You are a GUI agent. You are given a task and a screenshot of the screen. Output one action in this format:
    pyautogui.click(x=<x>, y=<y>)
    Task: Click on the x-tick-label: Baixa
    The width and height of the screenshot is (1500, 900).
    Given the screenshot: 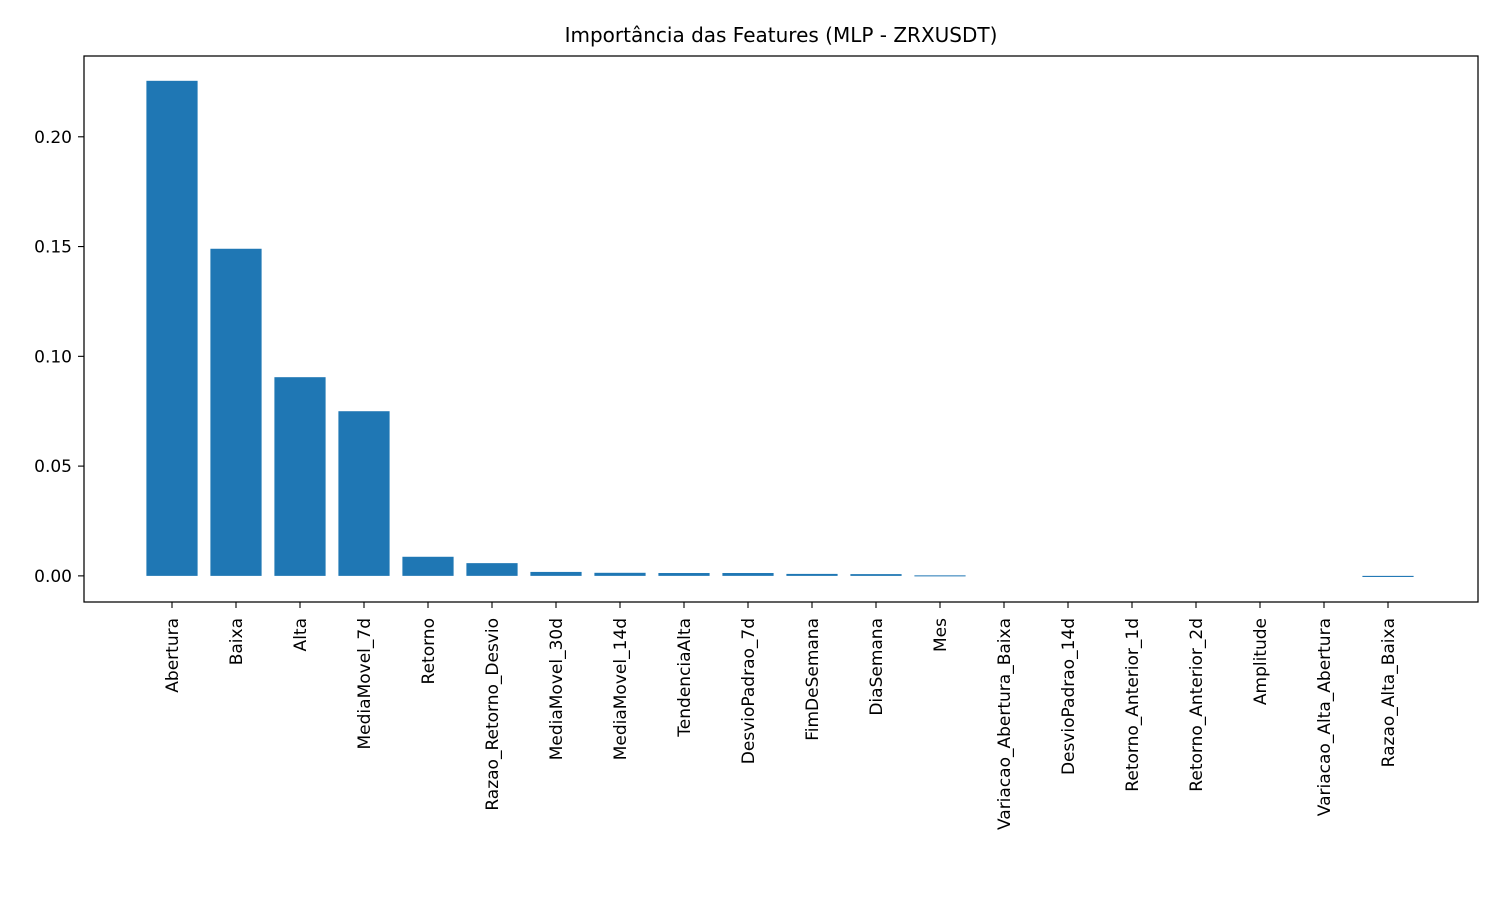 What is the action you would take?
    pyautogui.click(x=237, y=641)
    